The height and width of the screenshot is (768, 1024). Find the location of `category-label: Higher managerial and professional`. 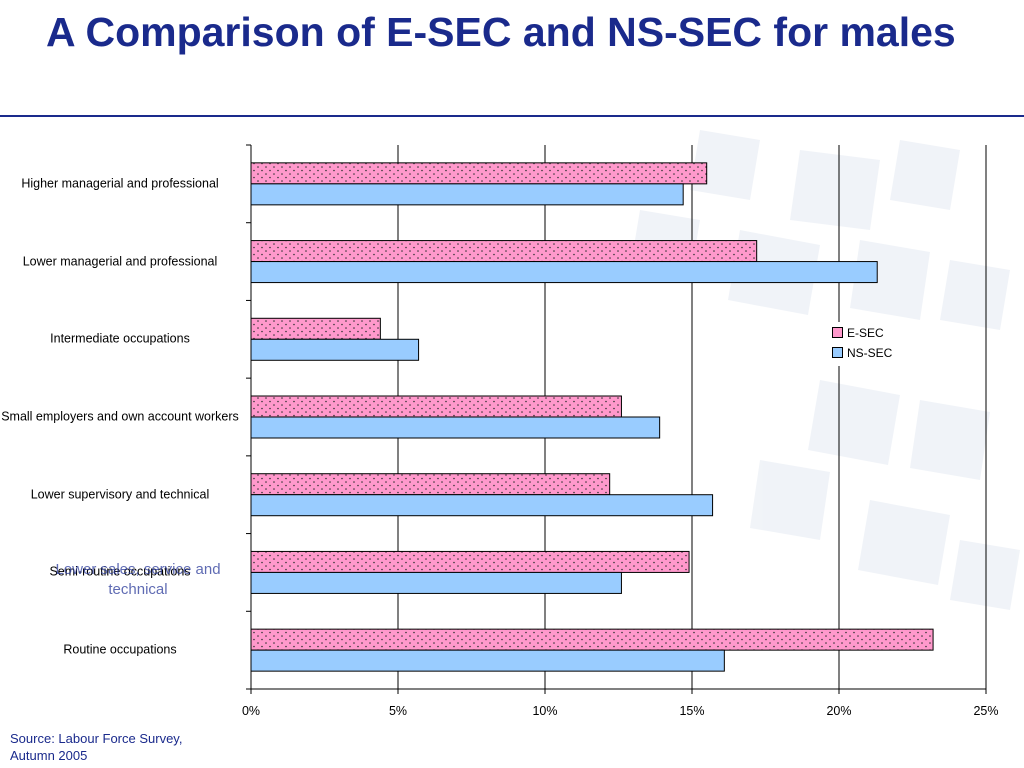

category-label: Higher managerial and professional is located at coordinates (120, 183).